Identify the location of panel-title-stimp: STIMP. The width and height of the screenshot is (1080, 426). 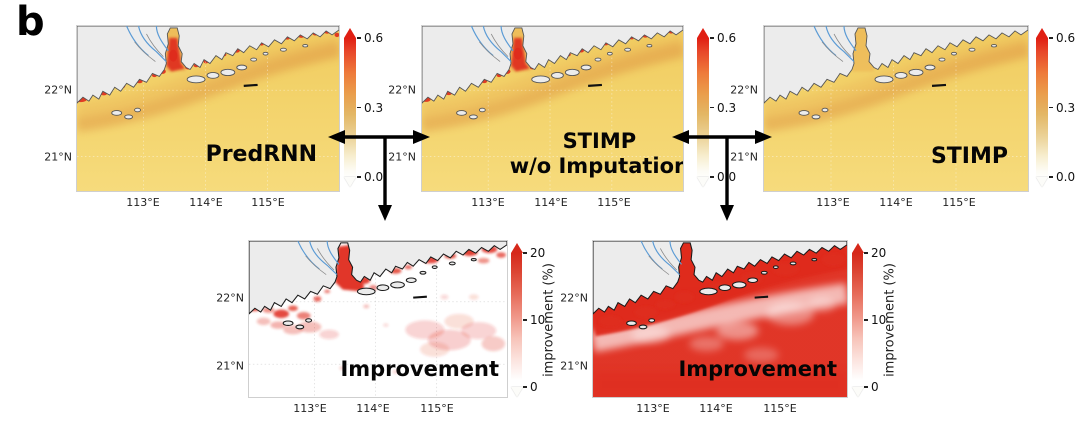
(969, 156).